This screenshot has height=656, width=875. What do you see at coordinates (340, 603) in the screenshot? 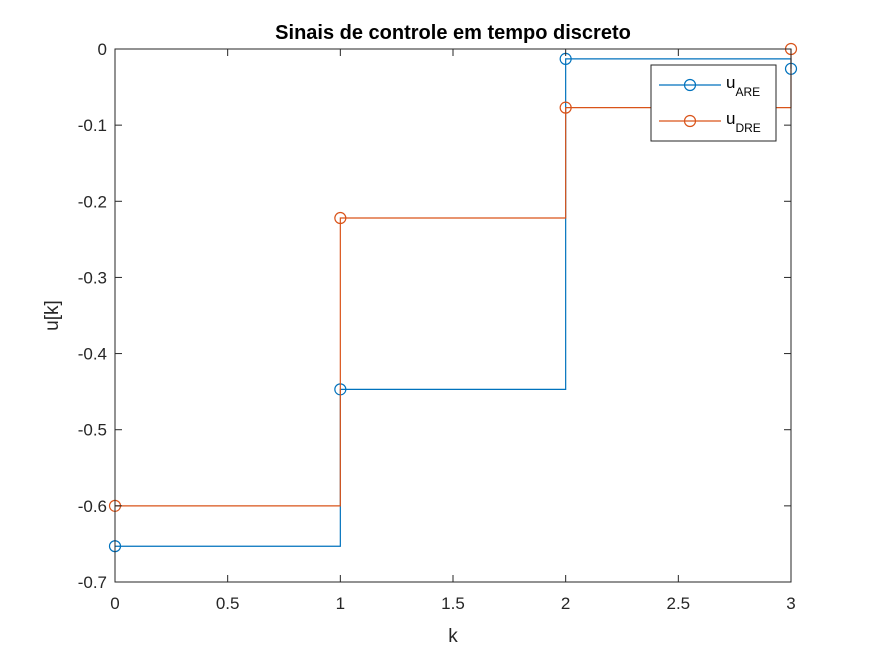
I see `x-tick-label: 1` at bounding box center [340, 603].